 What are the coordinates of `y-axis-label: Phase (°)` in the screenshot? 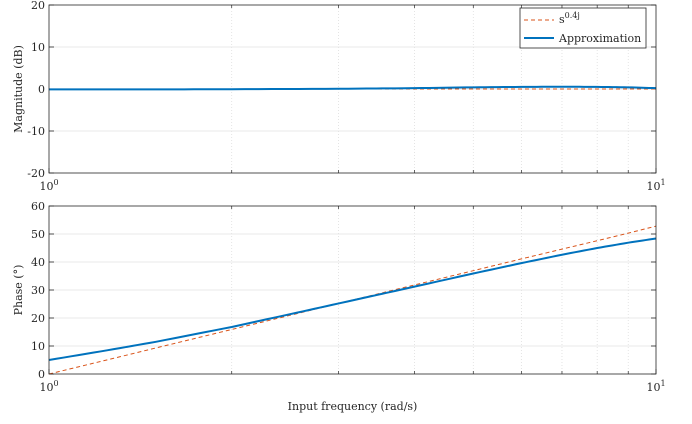 It's located at (18, 290).